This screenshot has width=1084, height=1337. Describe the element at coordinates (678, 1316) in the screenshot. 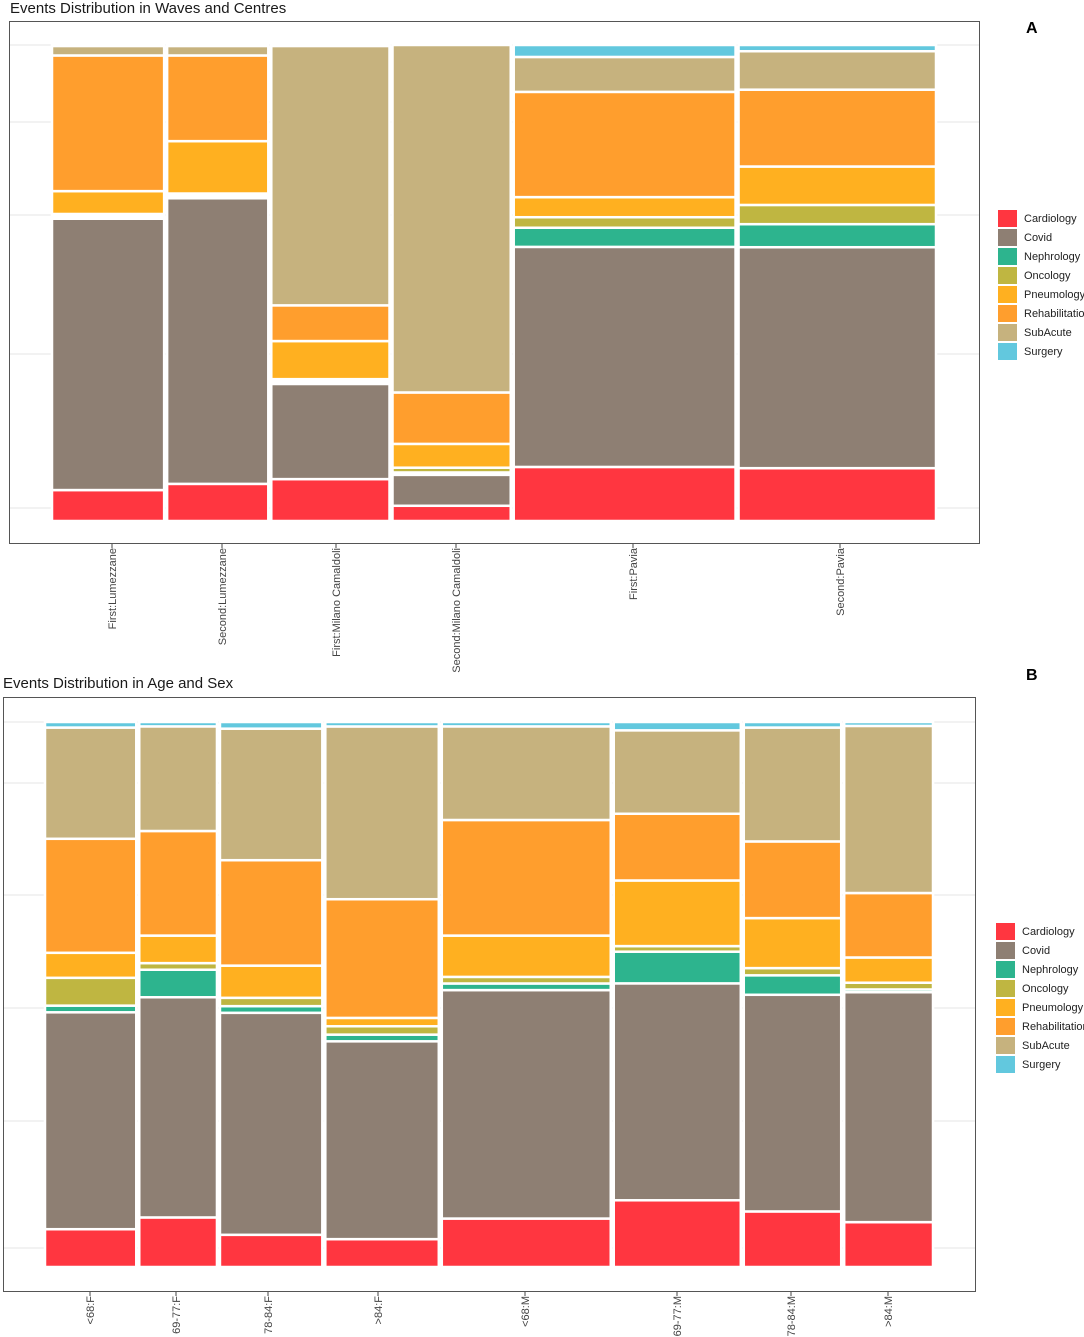

I see `x-tick-label: 69-77:M` at that location.